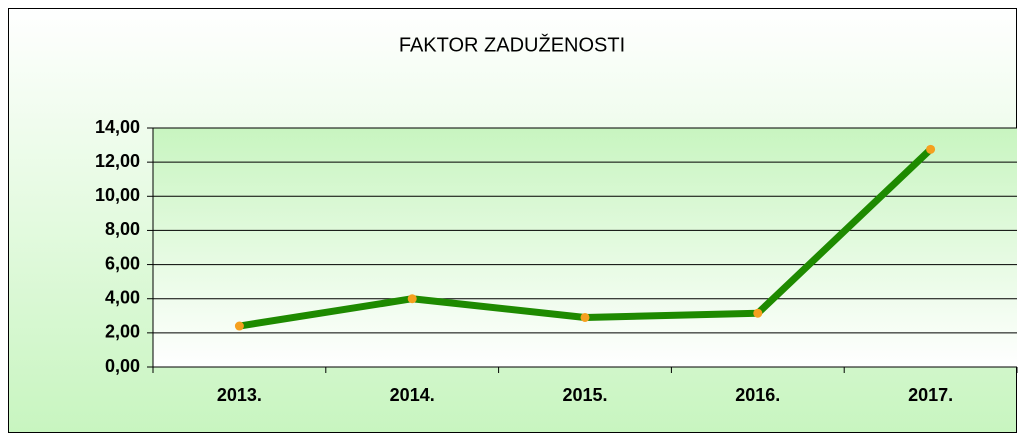  I want to click on y-tick-label: 8,00, so click(122, 229).